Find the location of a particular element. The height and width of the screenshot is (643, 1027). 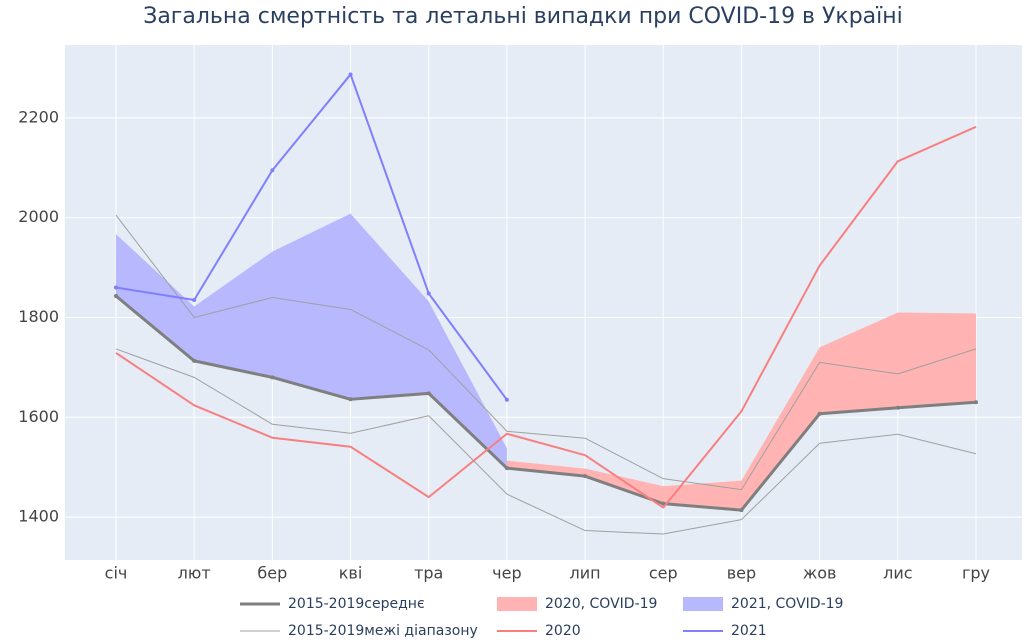

legend-label: 2021 is located at coordinates (749, 631).